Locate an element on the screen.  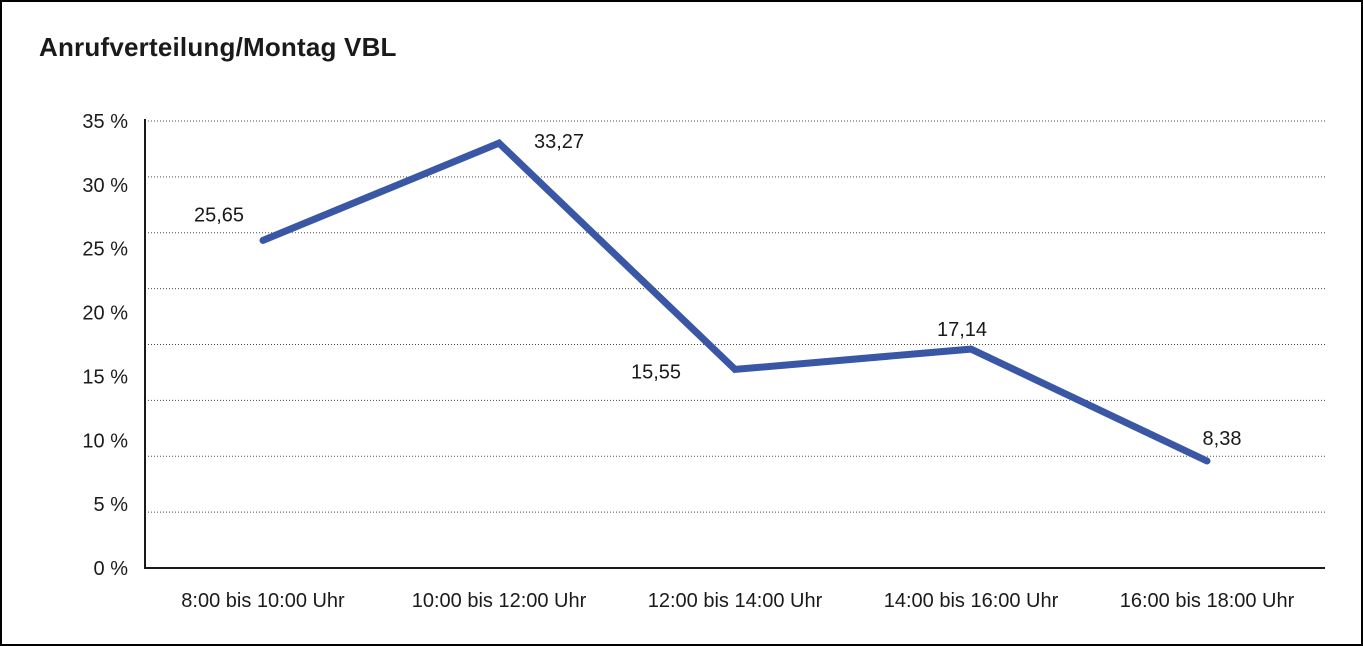
x-category-label: 16:00 bis 18:00 Uhr is located at coordinates (1207, 601).